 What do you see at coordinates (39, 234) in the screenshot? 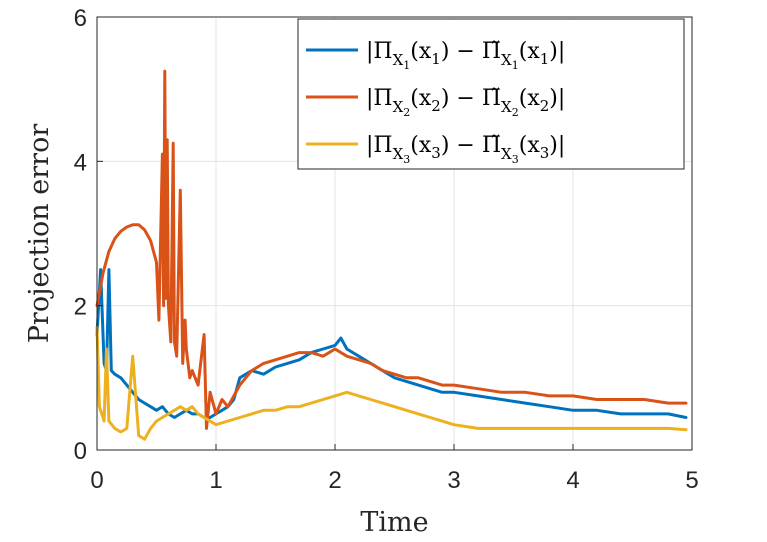
I see `y-axis-label: Projection error` at bounding box center [39, 234].